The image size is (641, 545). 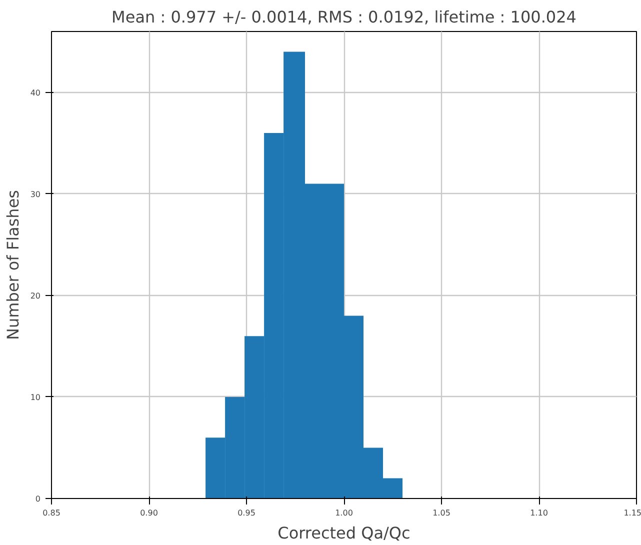 I want to click on x-tick-label: 1.15, so click(x=632, y=513).